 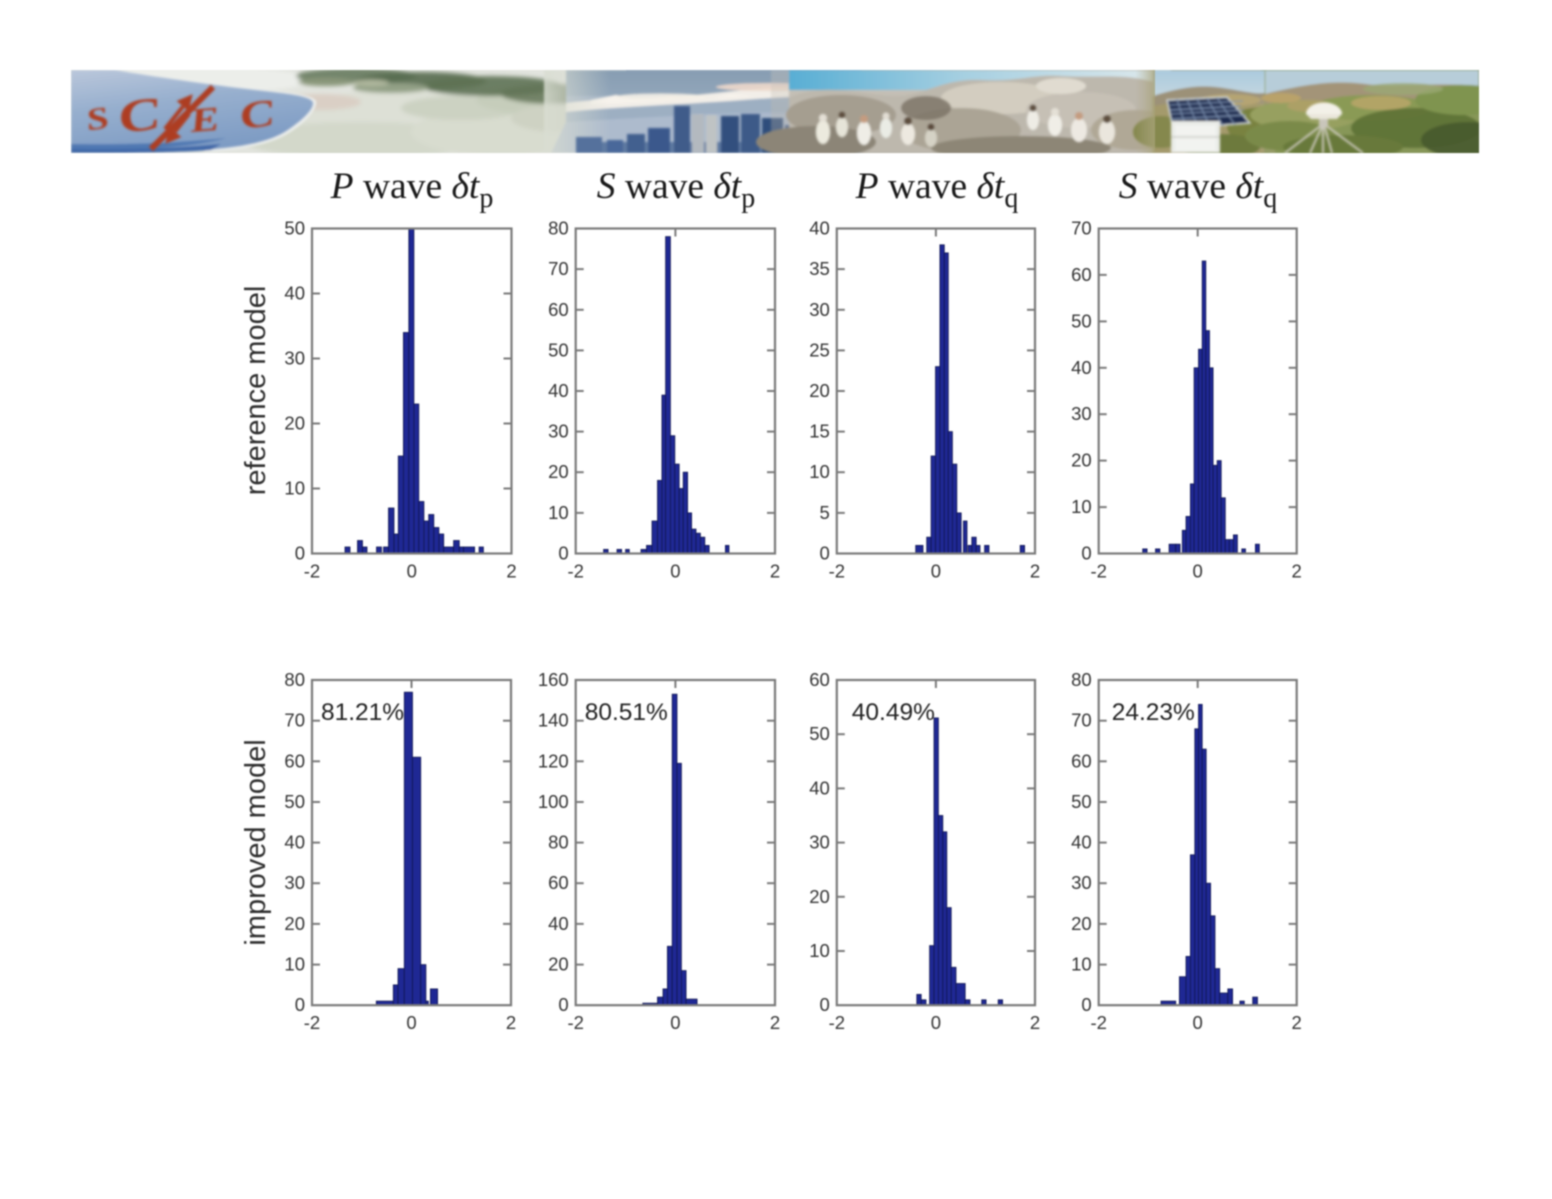 I want to click on svg-text: 81.21%, so click(x=362, y=712).